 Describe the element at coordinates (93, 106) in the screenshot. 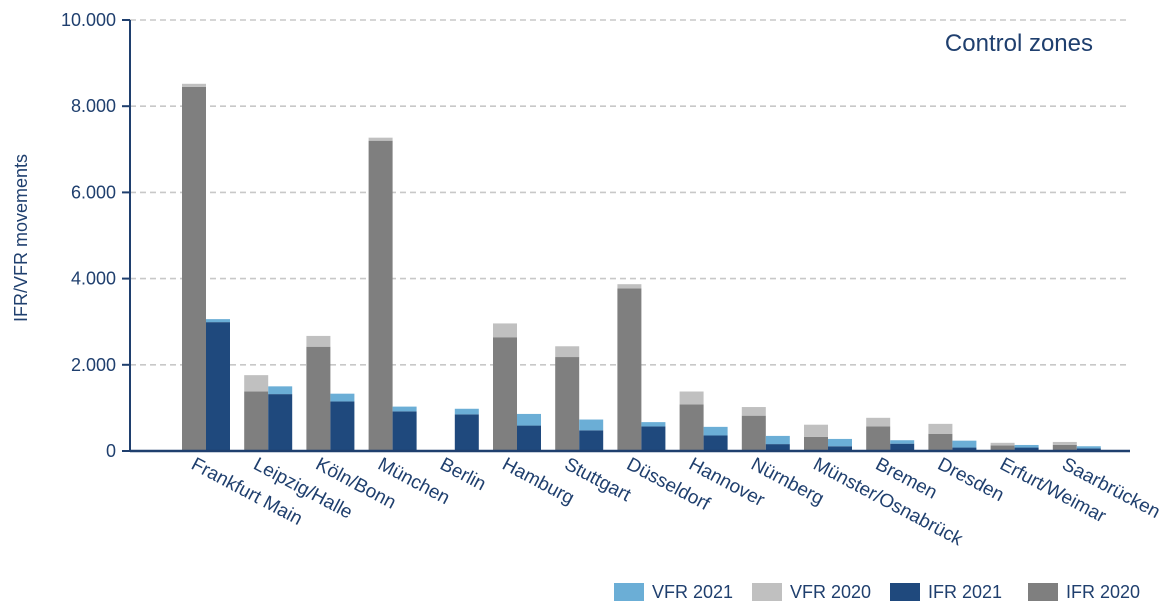

I see `y-tick-label: 8.000` at that location.